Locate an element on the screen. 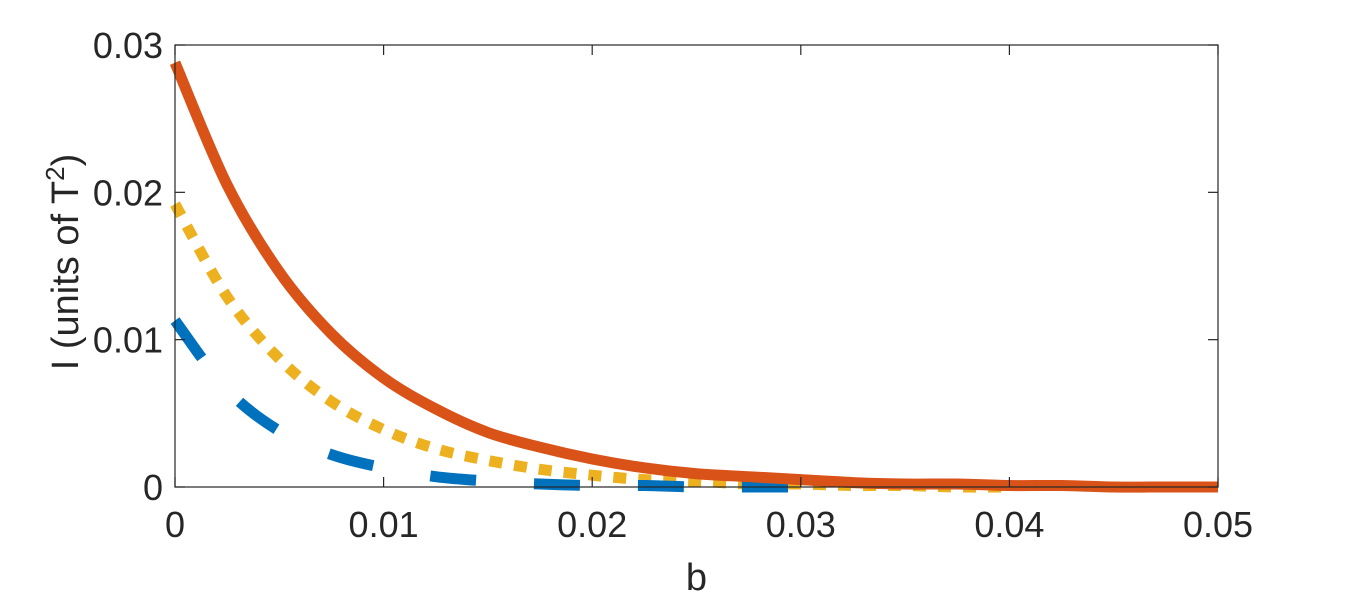  x-axis-label: b is located at coordinates (696, 578).